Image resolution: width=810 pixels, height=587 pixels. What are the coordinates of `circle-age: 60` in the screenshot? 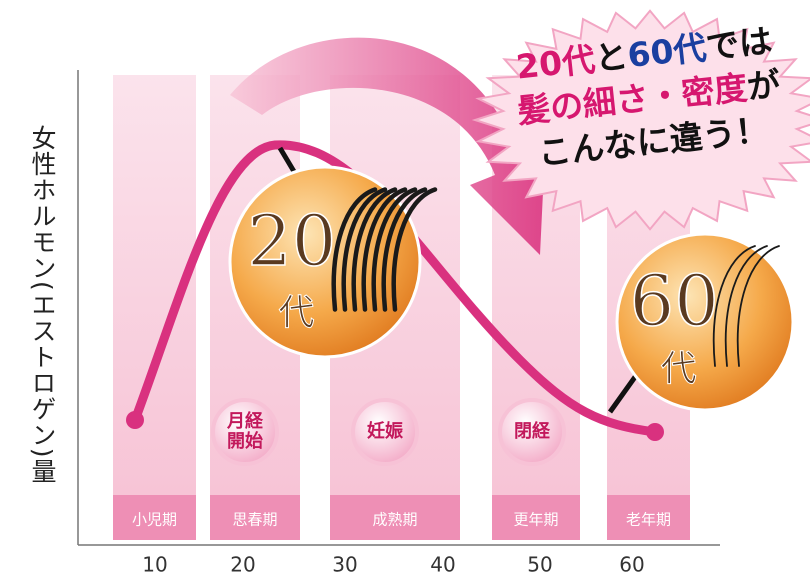 It's located at (674, 301).